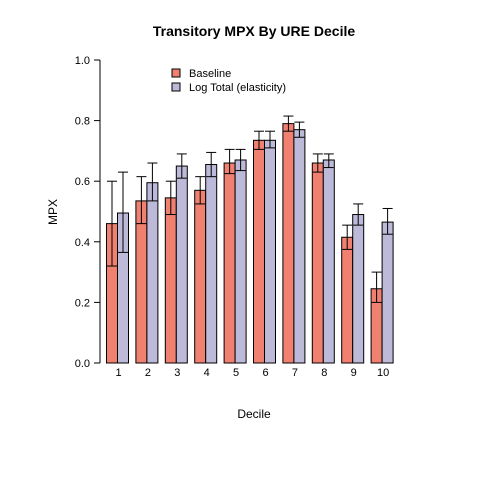  Describe the element at coordinates (118, 373) in the screenshot. I see `x-tick-label: 1` at that location.